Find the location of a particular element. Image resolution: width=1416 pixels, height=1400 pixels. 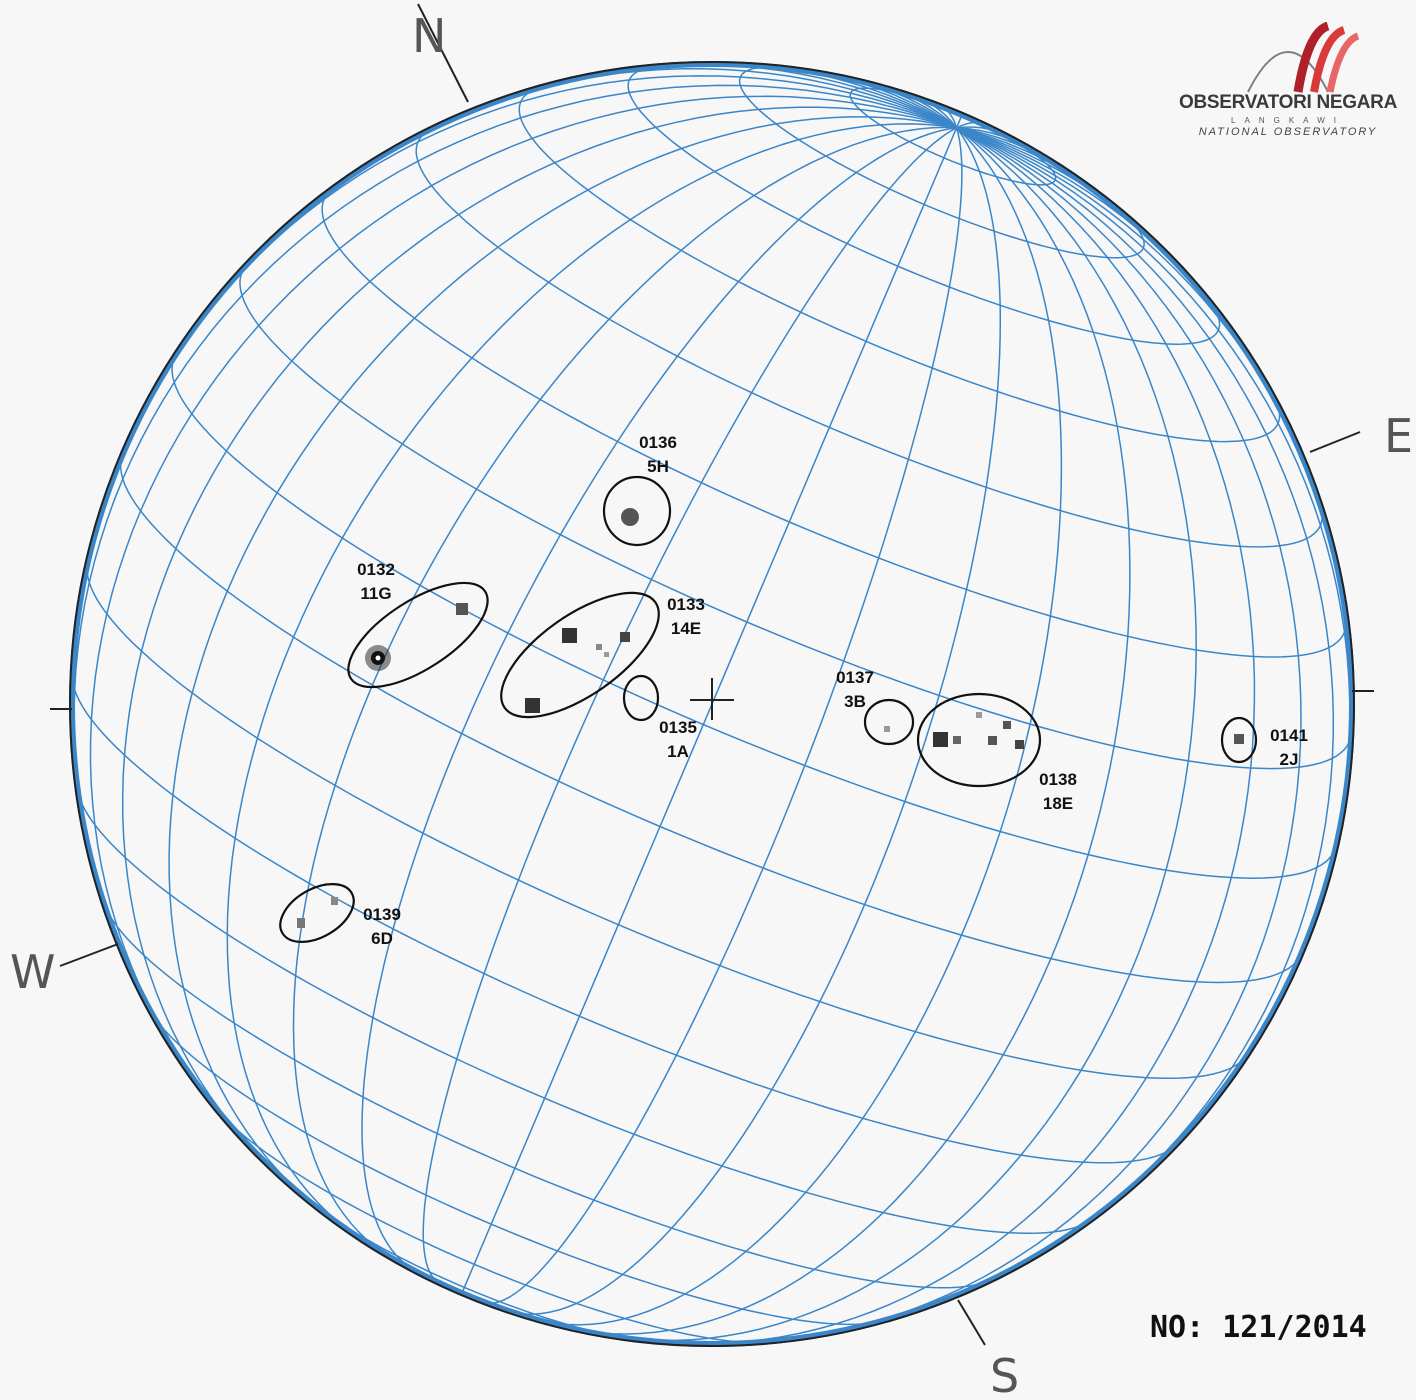

group-number-0135: 0135 is located at coordinates (678, 727).